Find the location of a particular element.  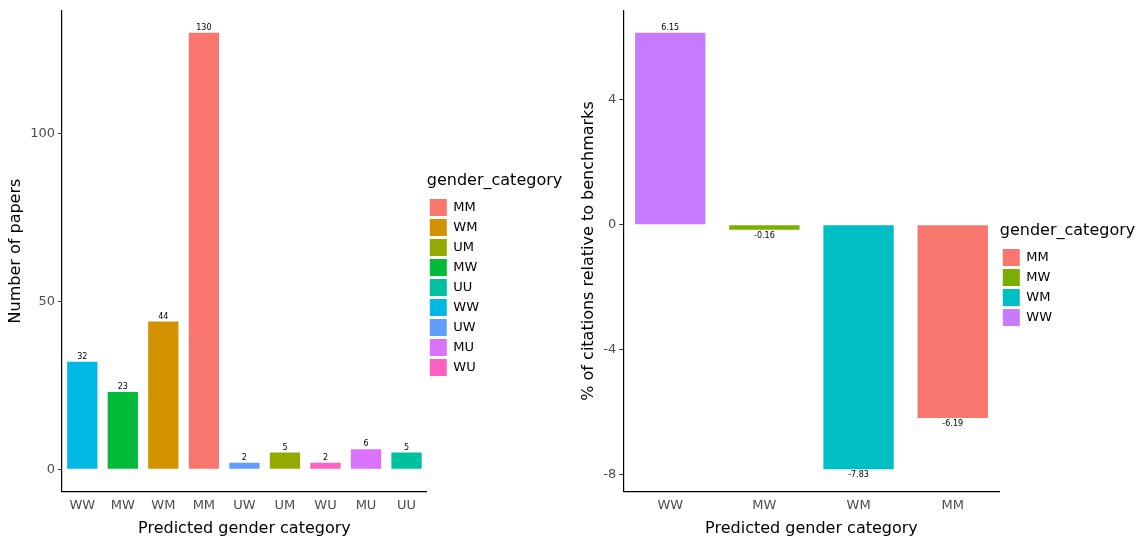

x-tick-label: UW is located at coordinates (244, 505).